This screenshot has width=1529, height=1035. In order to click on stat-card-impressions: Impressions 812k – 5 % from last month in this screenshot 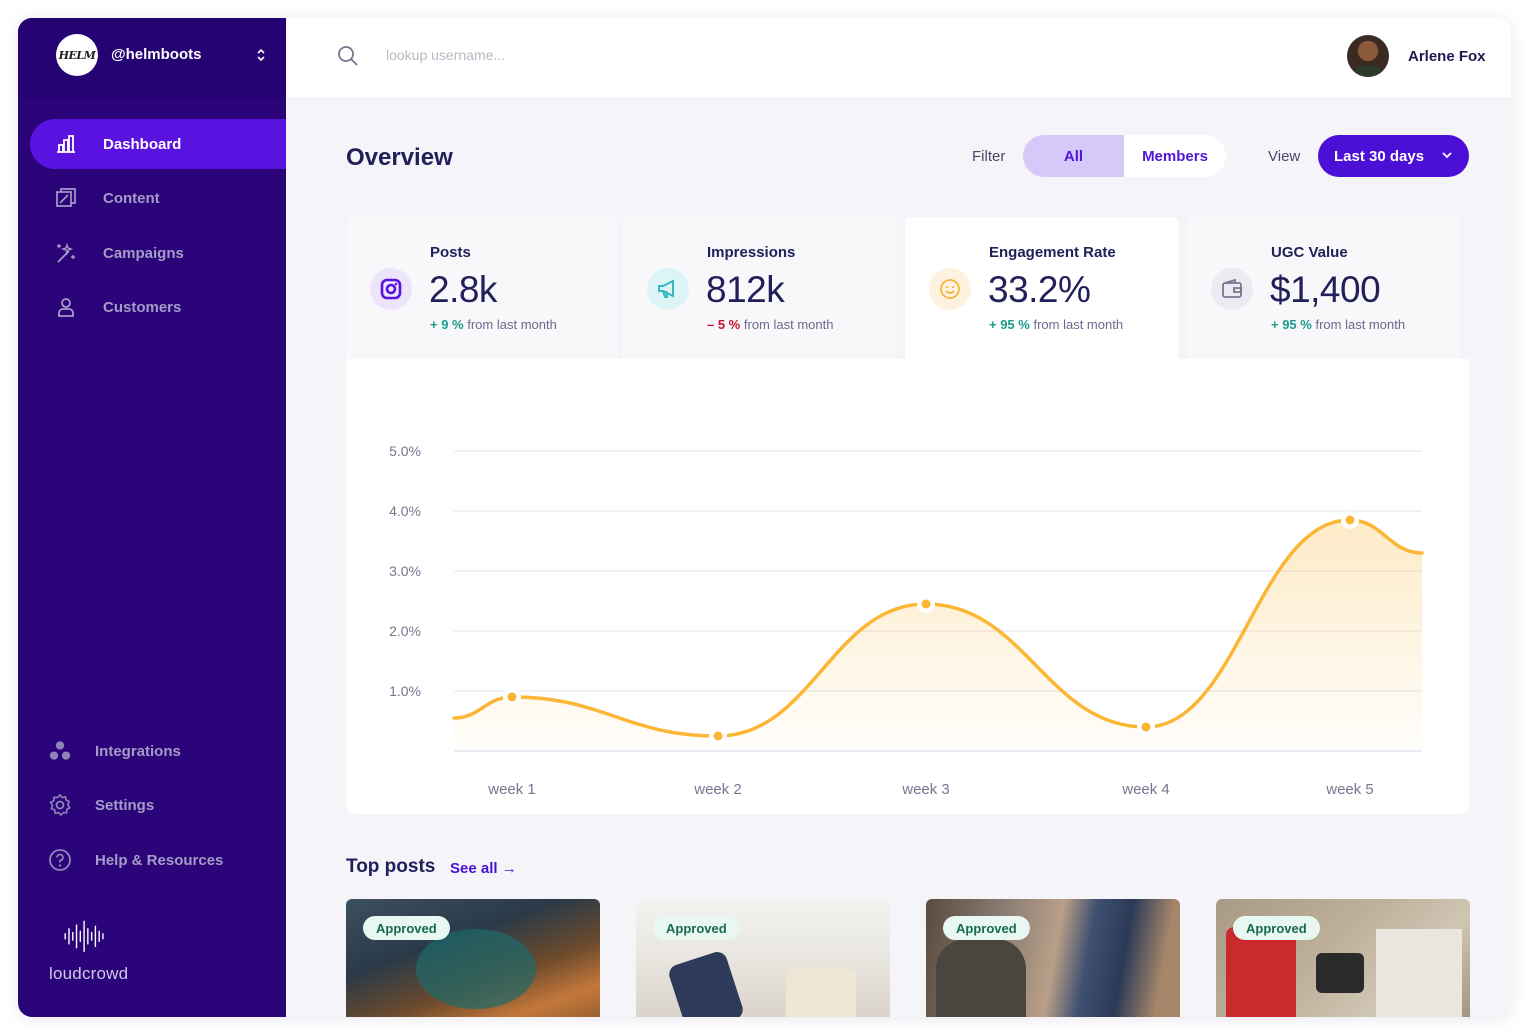, I will do `click(759, 288)`.